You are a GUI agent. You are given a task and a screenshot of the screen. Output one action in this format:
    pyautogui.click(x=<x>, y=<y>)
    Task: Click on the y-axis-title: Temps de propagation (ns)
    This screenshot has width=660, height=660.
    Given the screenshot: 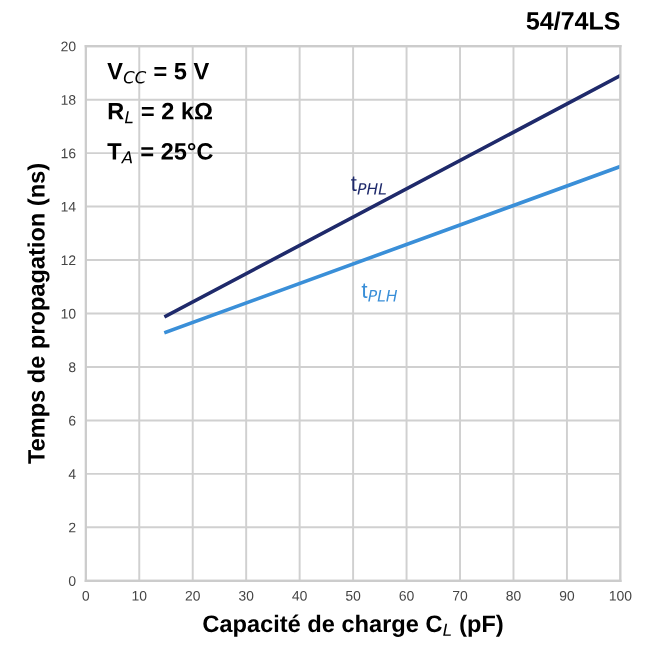 What is the action you would take?
    pyautogui.click(x=38, y=314)
    